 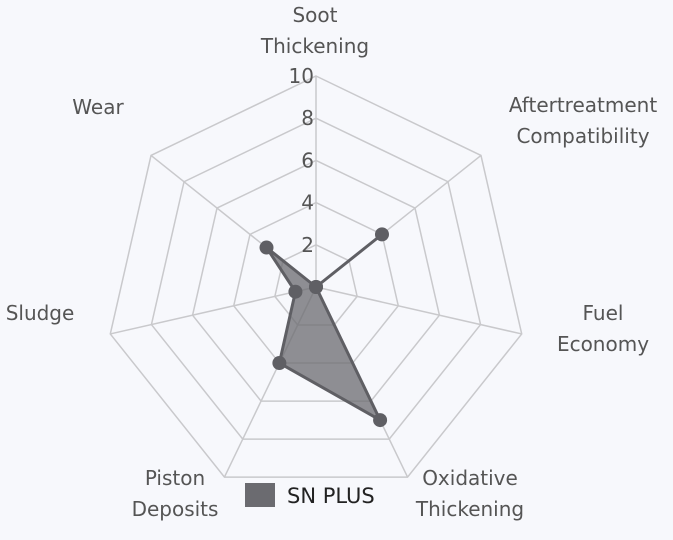 I want to click on tick-label: 2, so click(x=307, y=245).